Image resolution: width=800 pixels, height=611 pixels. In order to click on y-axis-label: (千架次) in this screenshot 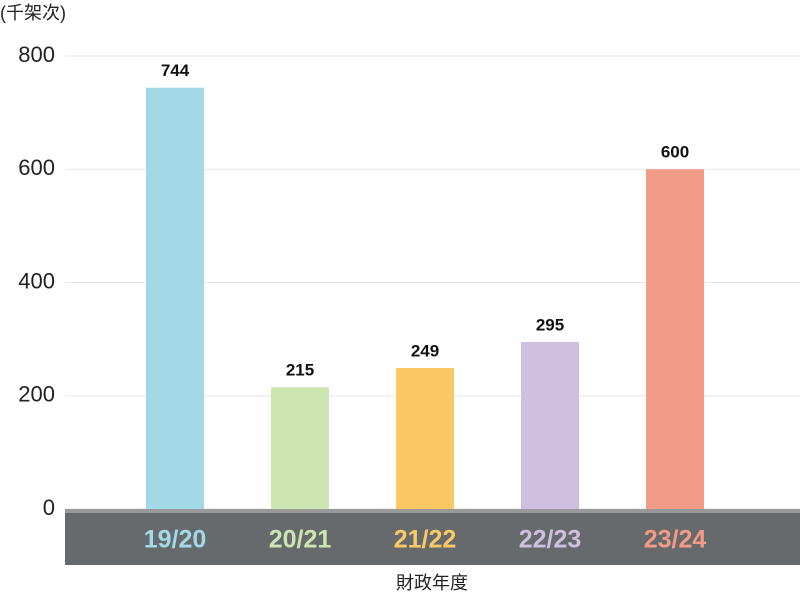, I will do `click(33, 13)`.